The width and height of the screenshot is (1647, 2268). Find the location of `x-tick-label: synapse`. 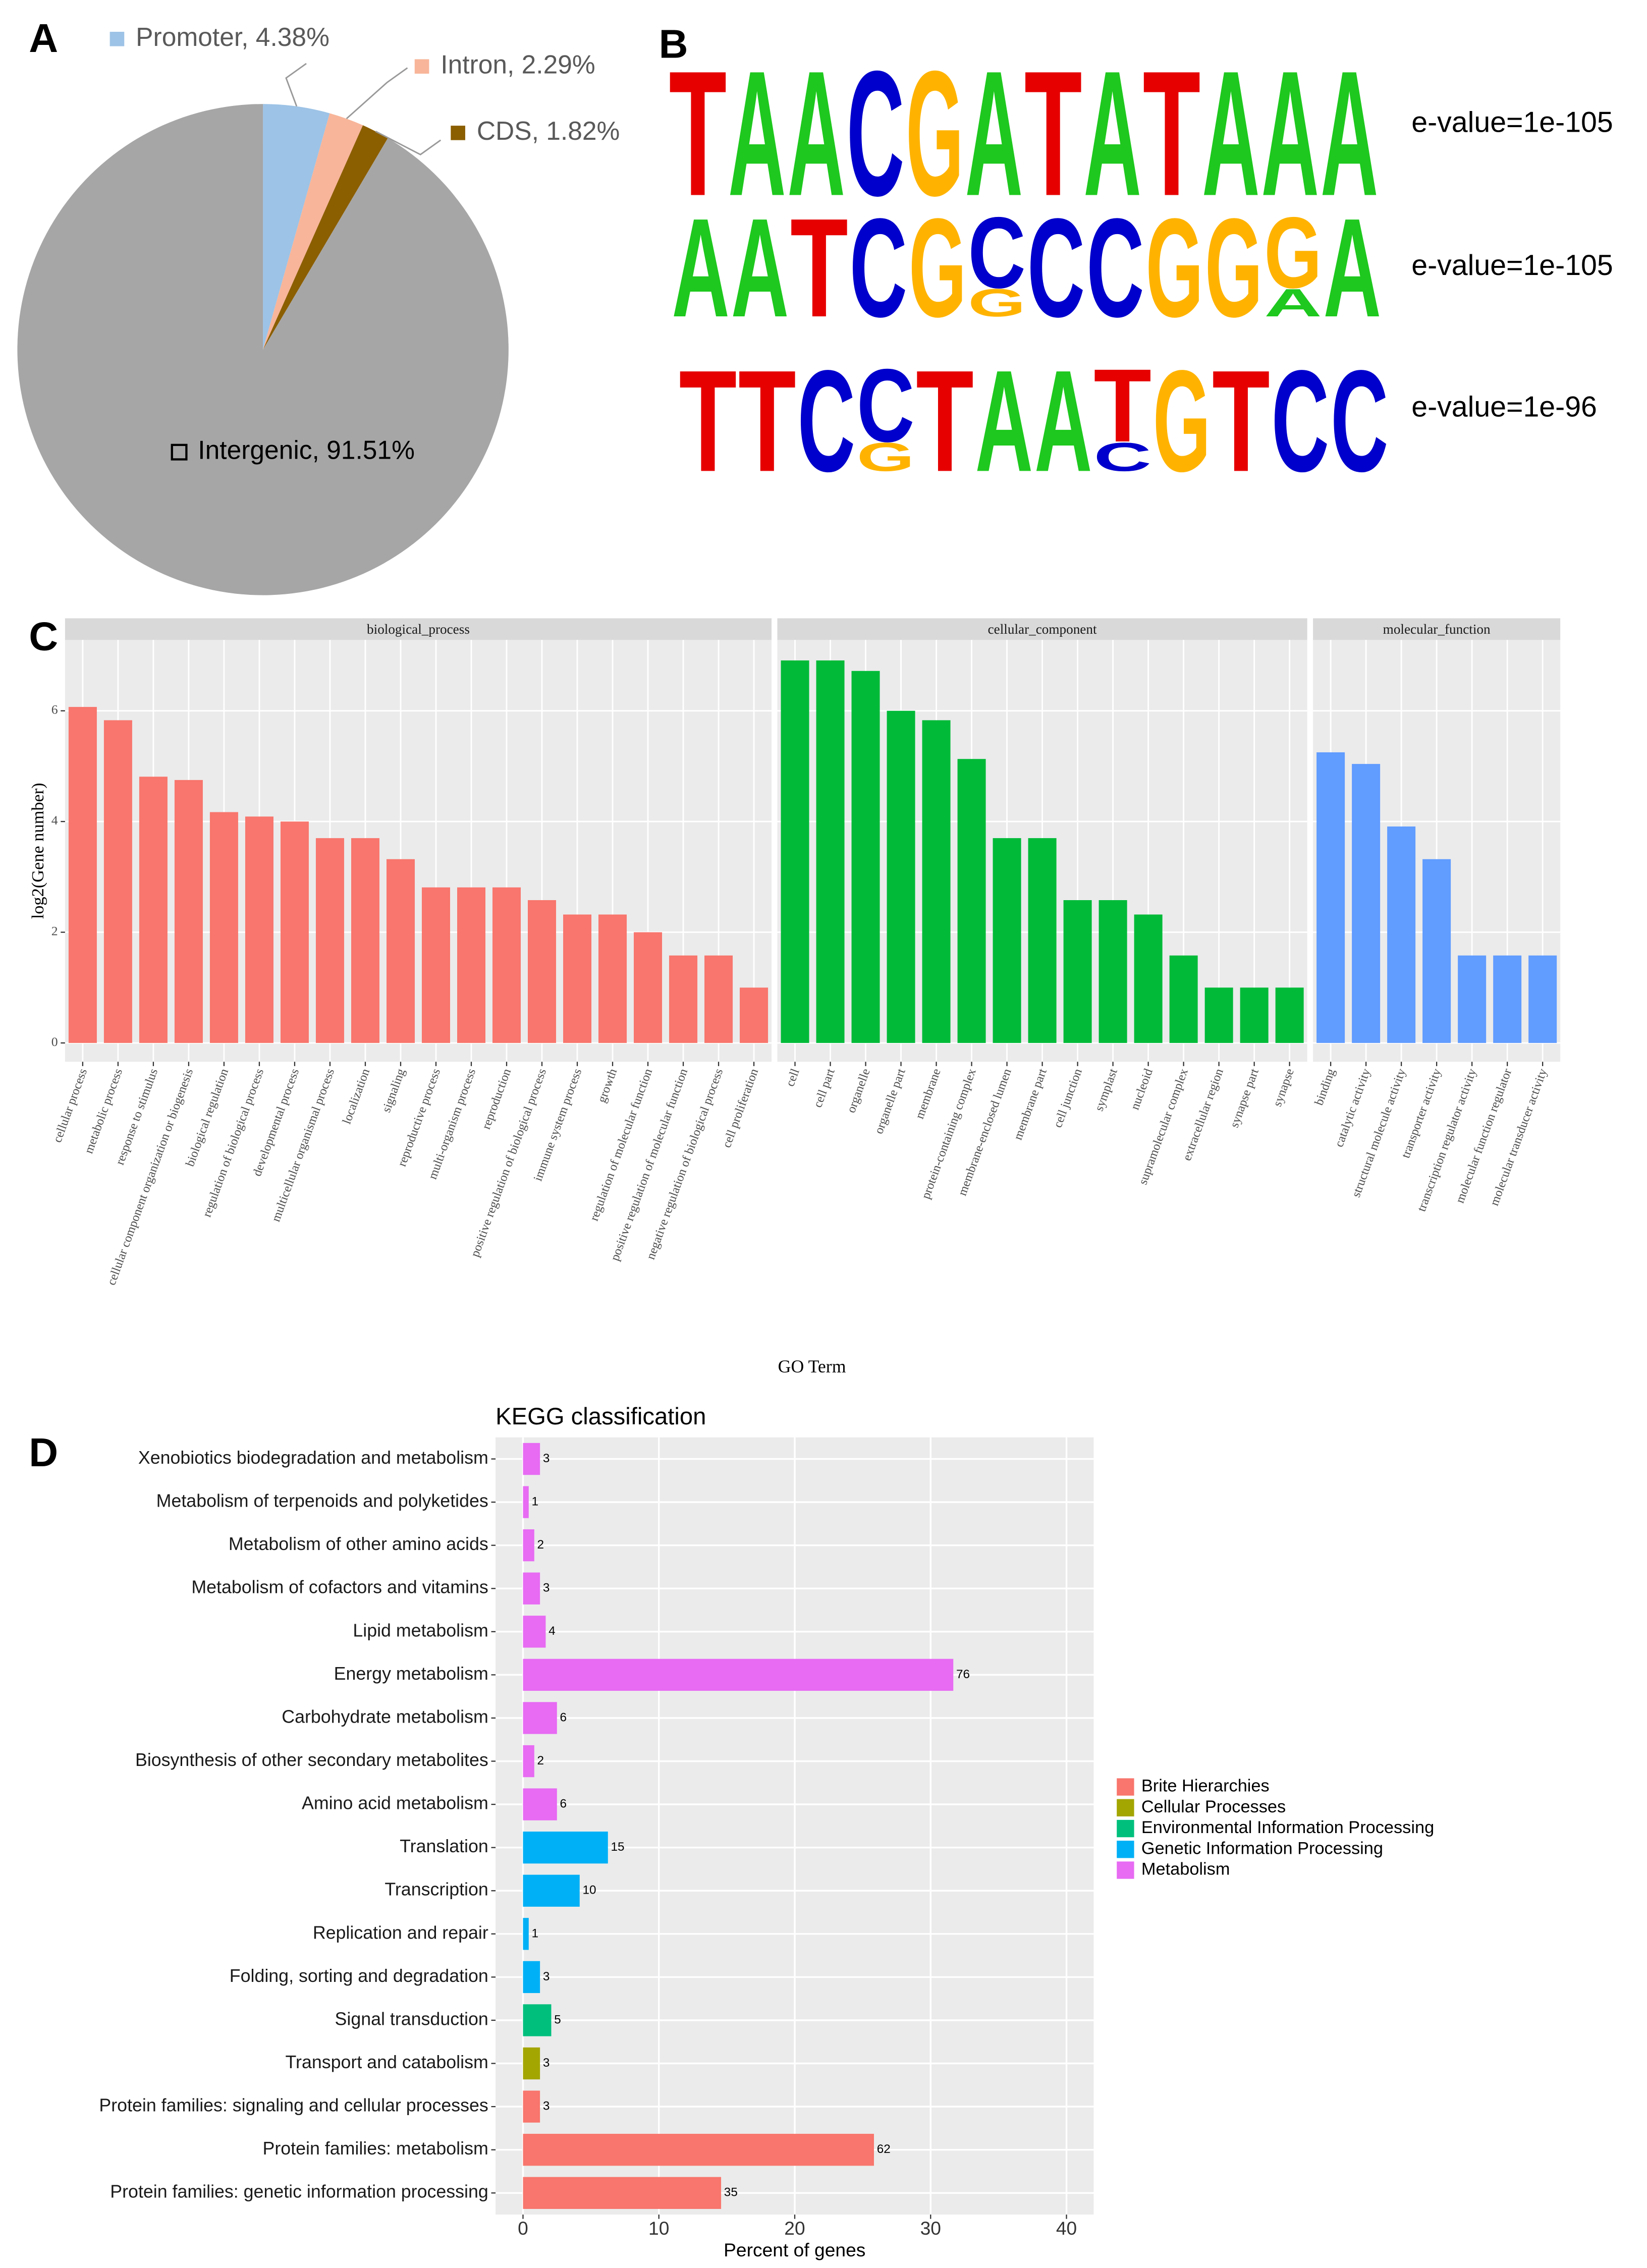

x-tick-label: synapse is located at coordinates (1284, 1088).